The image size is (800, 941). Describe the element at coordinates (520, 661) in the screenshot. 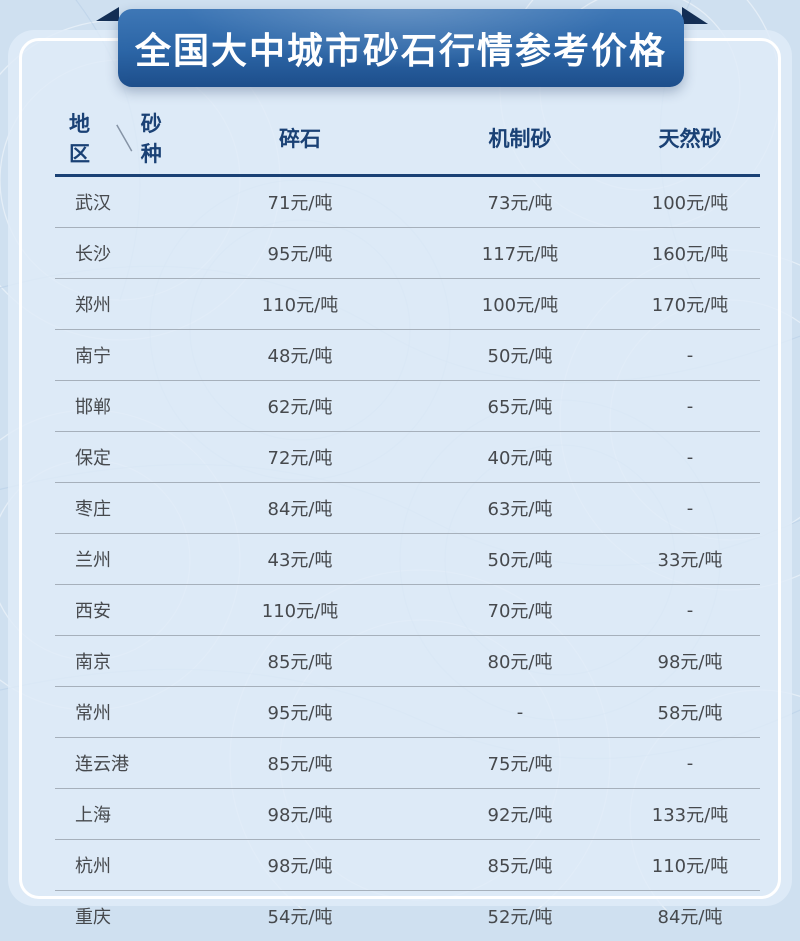

I see `price-cell: 80元/吨` at that location.